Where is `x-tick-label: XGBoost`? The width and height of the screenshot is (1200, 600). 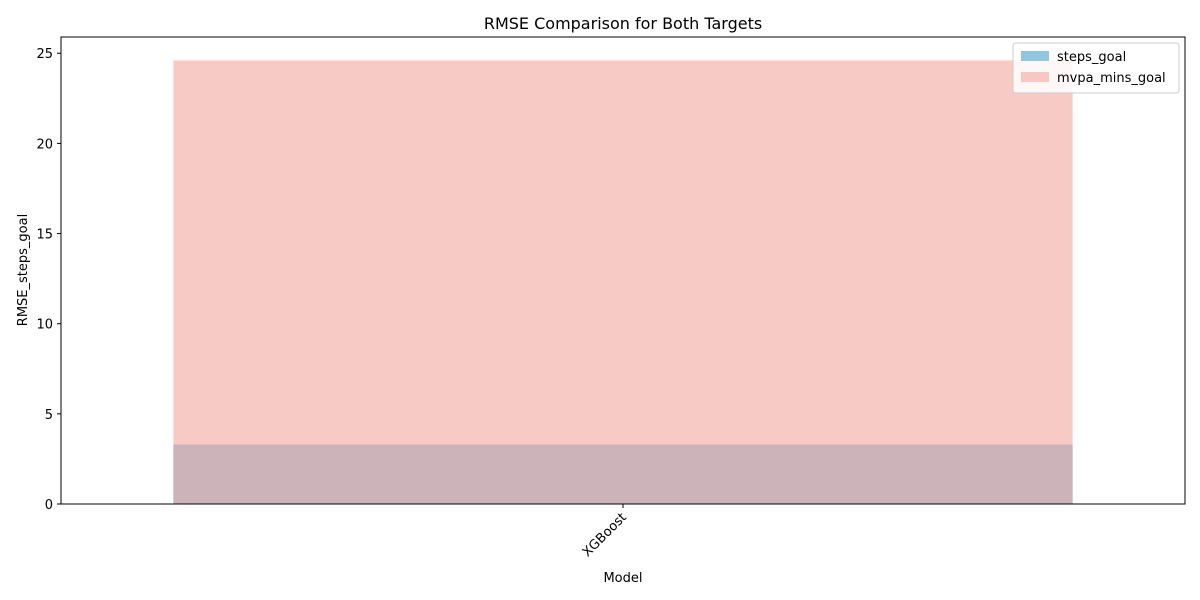 x-tick-label: XGBoost is located at coordinates (605, 535).